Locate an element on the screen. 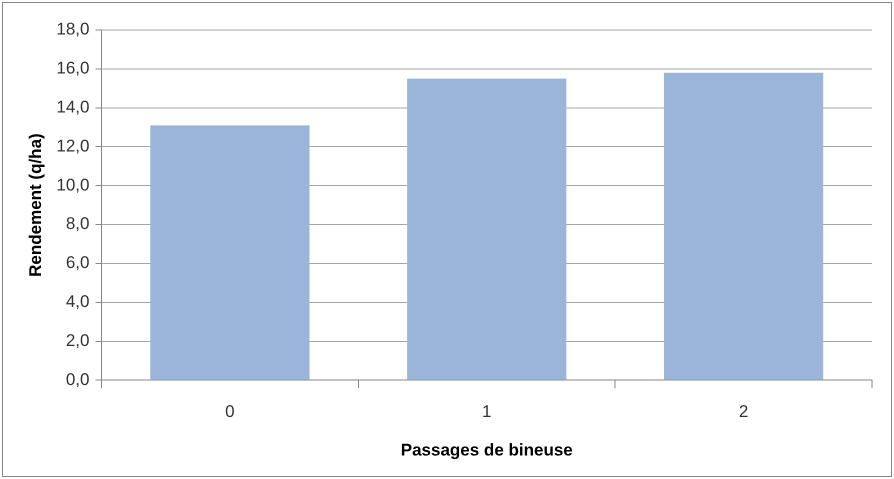  y-tick-label: 2,0 is located at coordinates (78, 340).